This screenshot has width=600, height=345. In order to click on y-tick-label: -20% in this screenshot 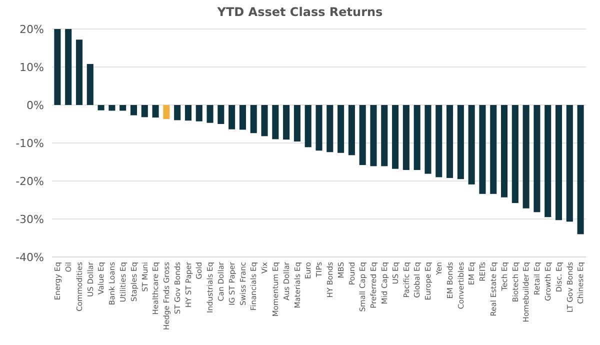, I will do `click(30, 181)`.